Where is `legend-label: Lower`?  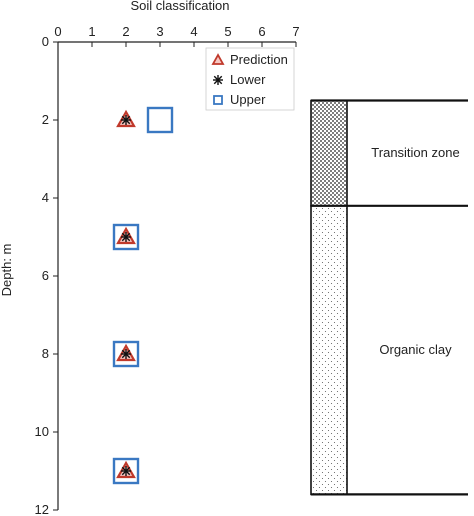 legend-label: Lower is located at coordinates (248, 79).